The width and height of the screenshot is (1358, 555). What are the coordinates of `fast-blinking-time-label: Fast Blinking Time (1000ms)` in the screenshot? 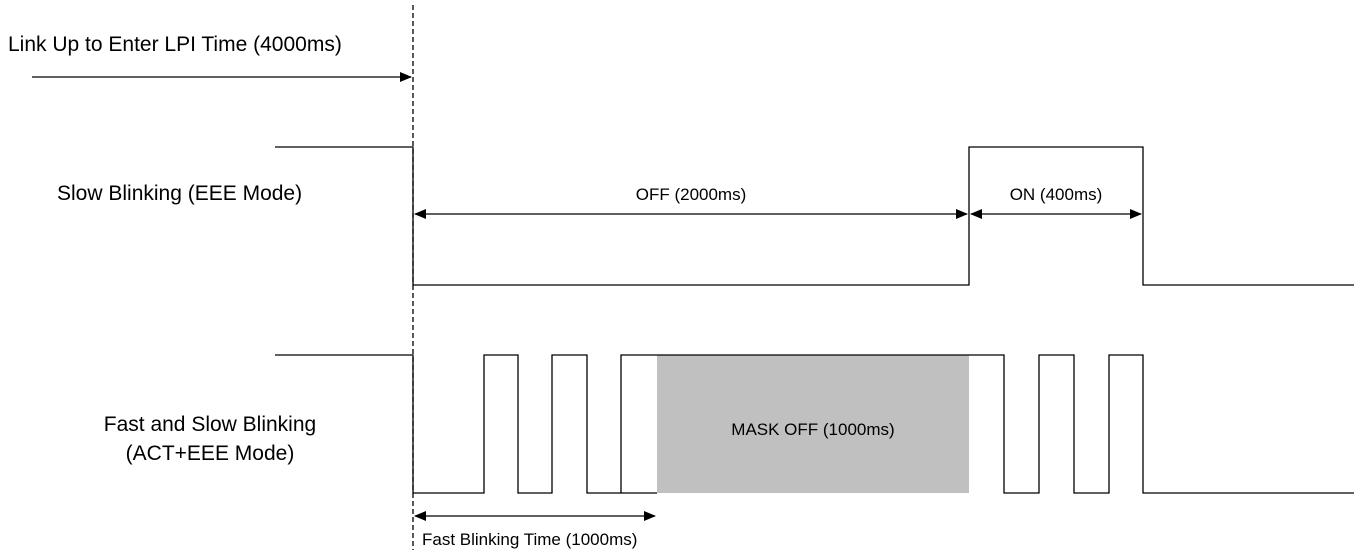 It's located at (530, 539).